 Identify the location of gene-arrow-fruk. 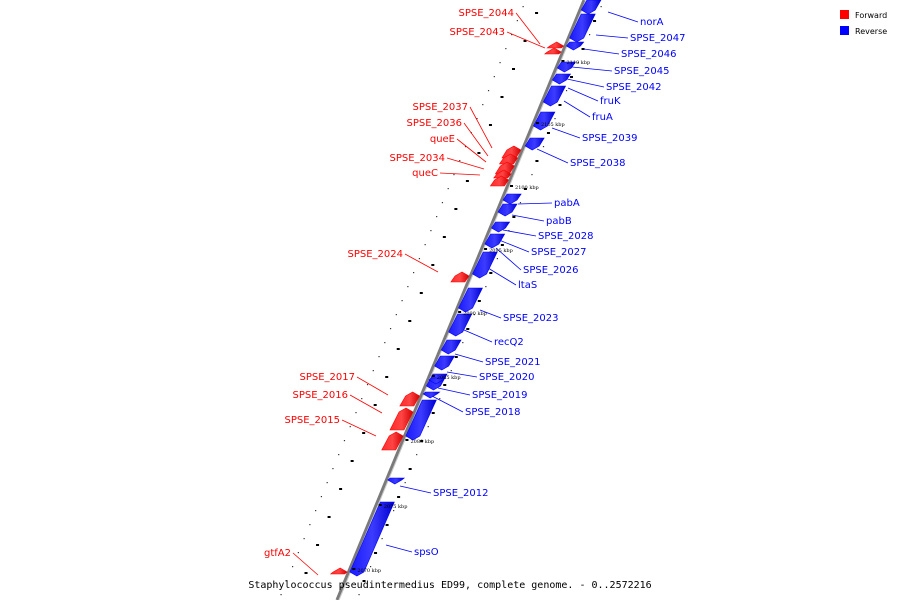
(554, 96).